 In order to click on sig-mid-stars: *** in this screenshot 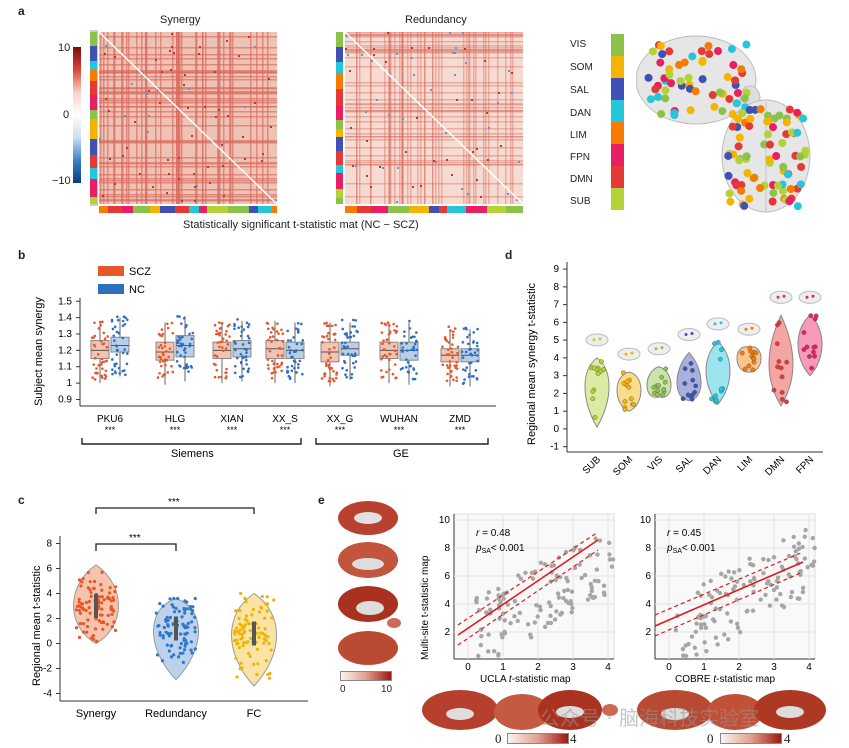, I will do `click(135, 538)`.